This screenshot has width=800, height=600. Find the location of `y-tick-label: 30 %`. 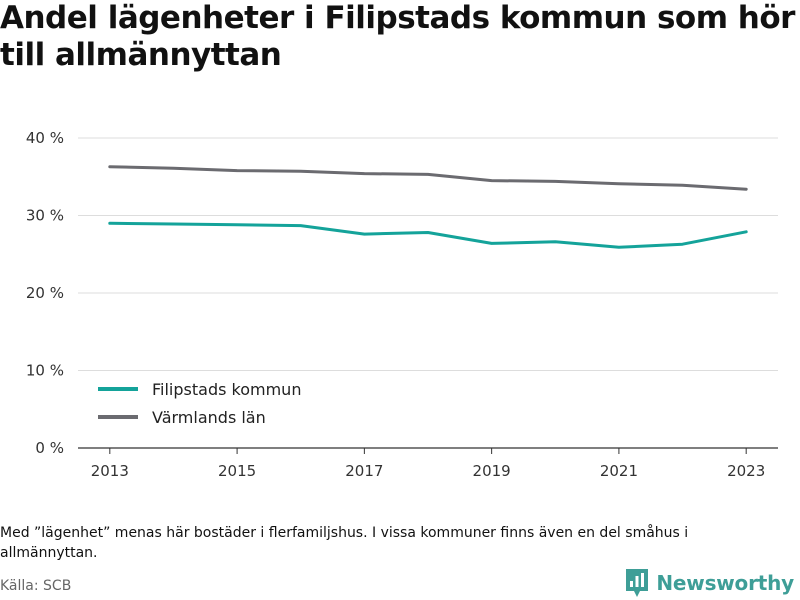

y-tick-label: 30 % is located at coordinates (45, 216).